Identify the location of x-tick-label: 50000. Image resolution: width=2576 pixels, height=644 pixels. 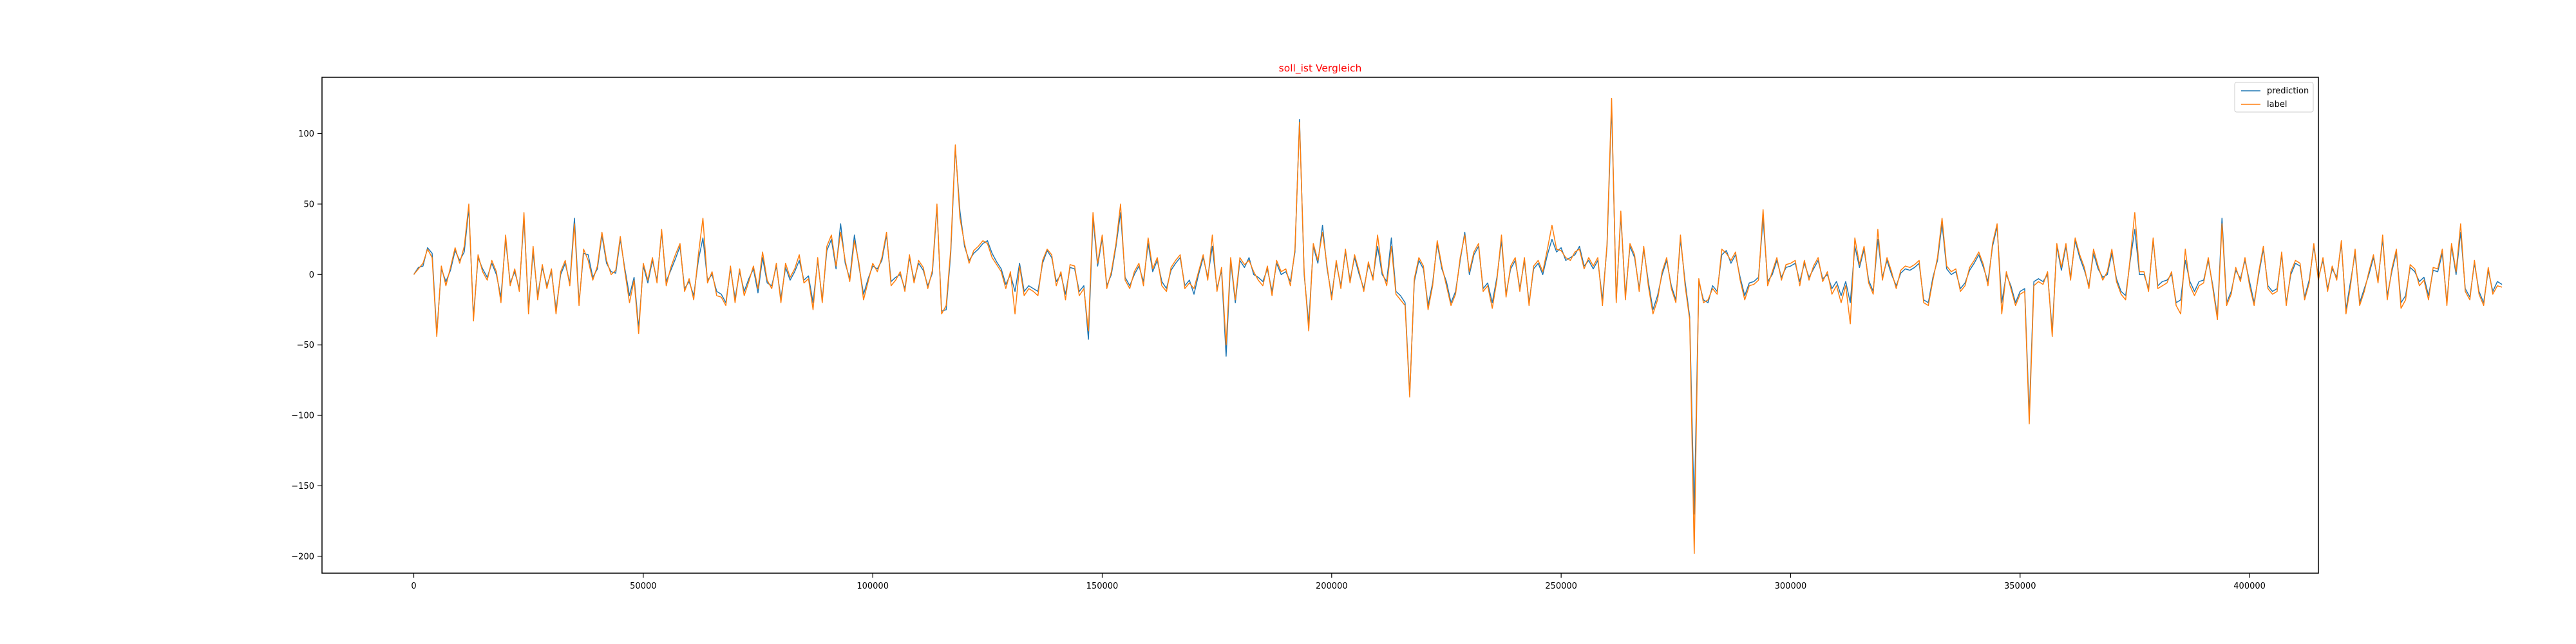
(643, 587).